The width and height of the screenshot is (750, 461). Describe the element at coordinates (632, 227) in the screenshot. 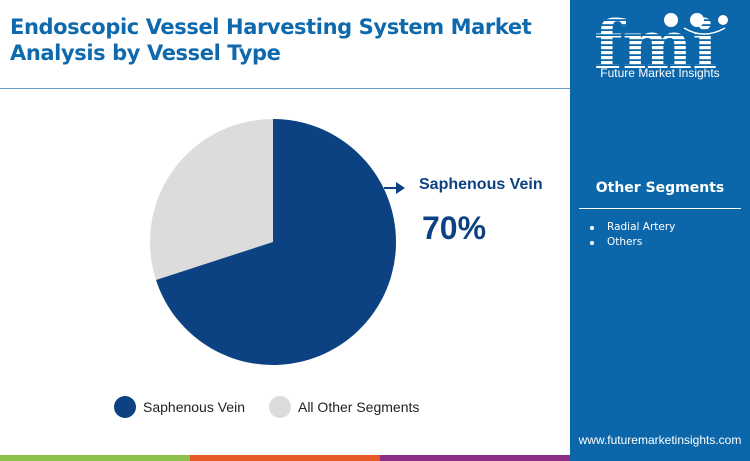

I see `other-segment-item: Radial Artery` at that location.